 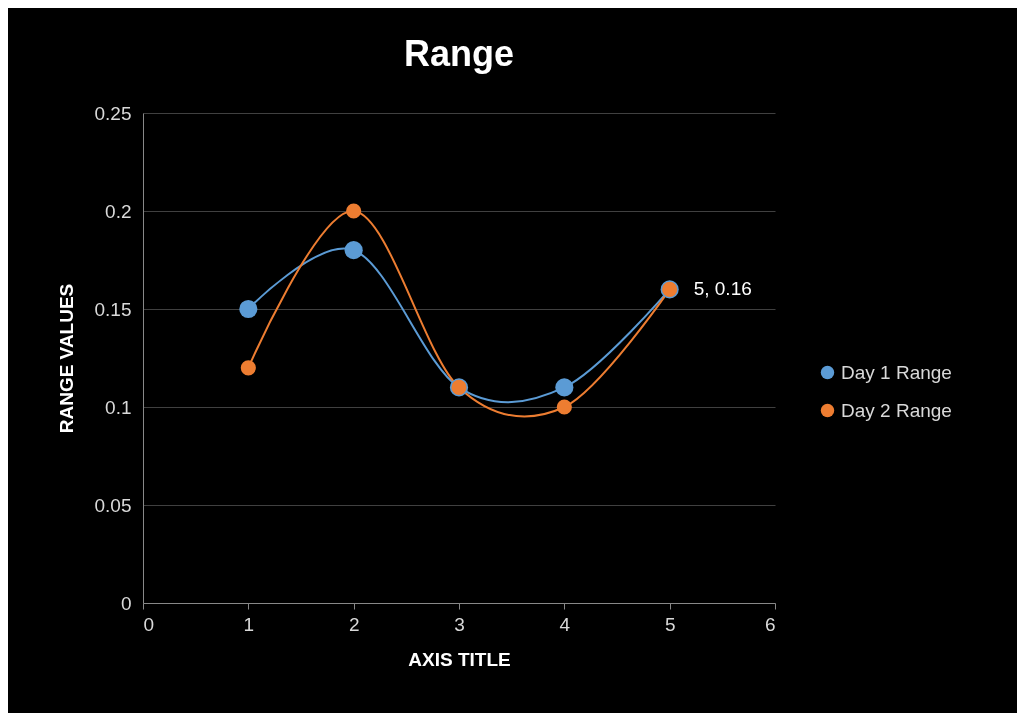 I want to click on legend-label: Day 2 Range, so click(x=896, y=410).